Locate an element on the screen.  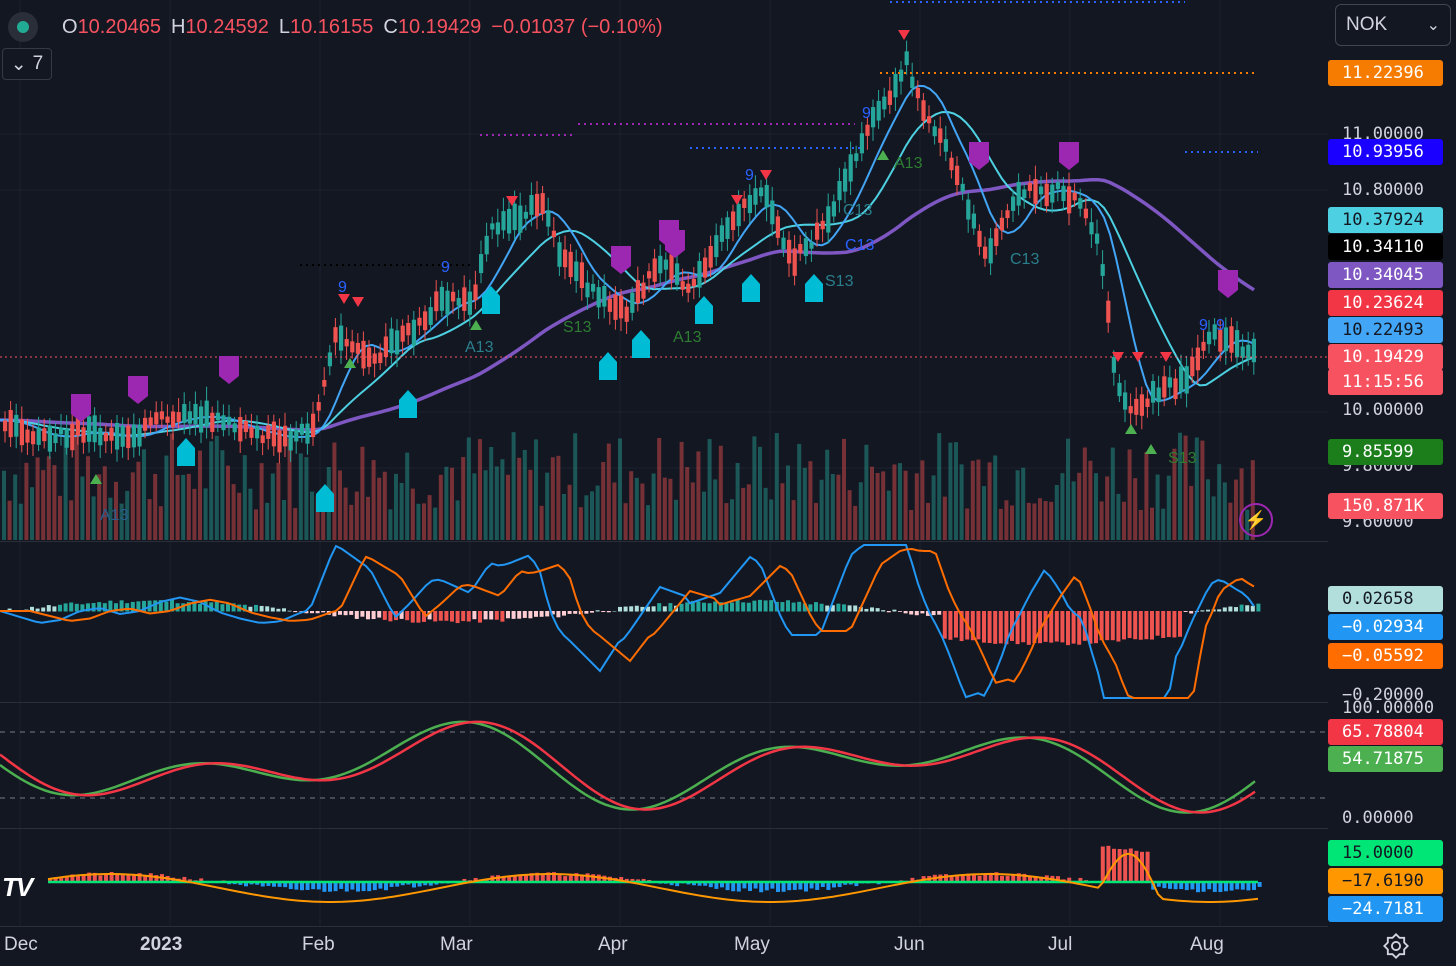
symbol-logo-icon is located at coordinates (23, 27).